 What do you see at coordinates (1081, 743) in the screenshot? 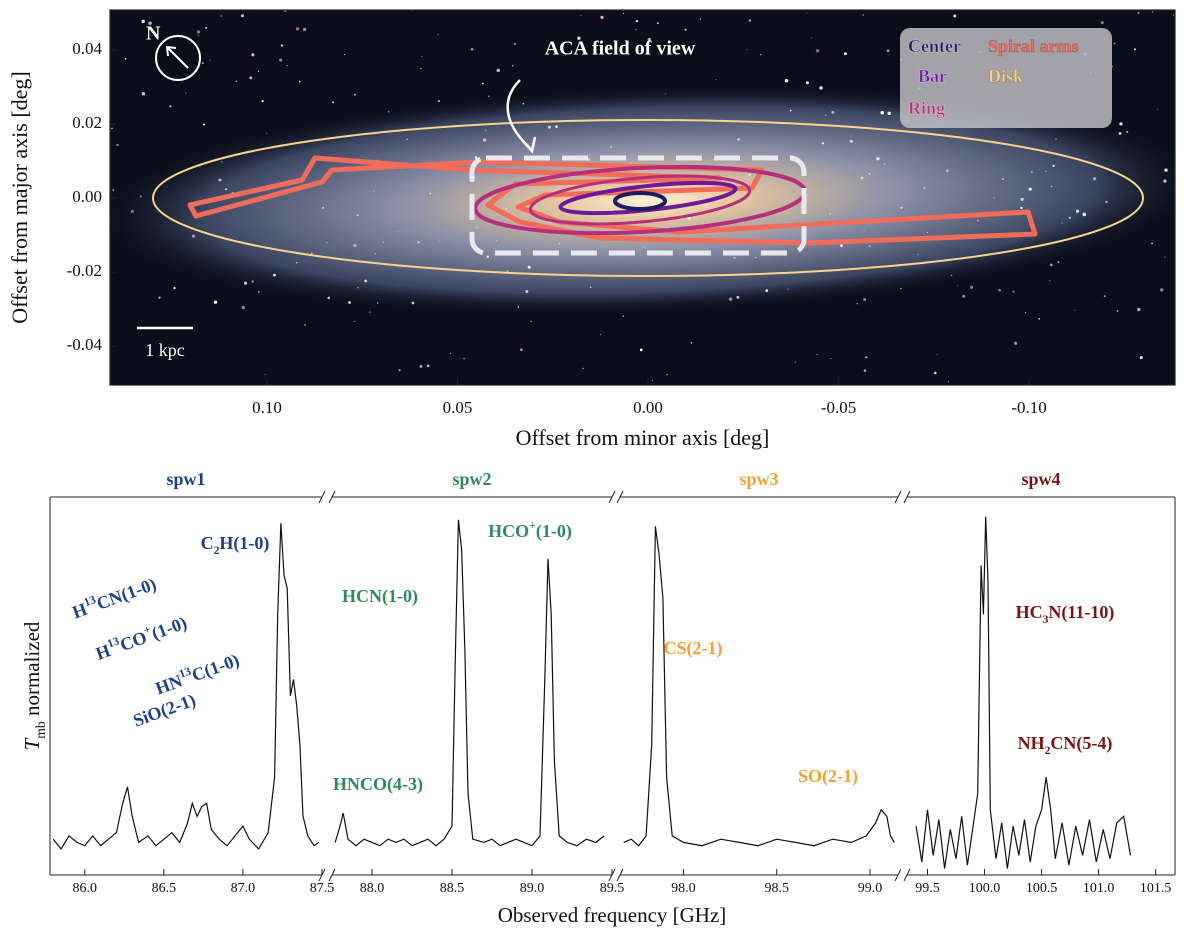
I see `text-part: CN(5-4)` at bounding box center [1081, 743].